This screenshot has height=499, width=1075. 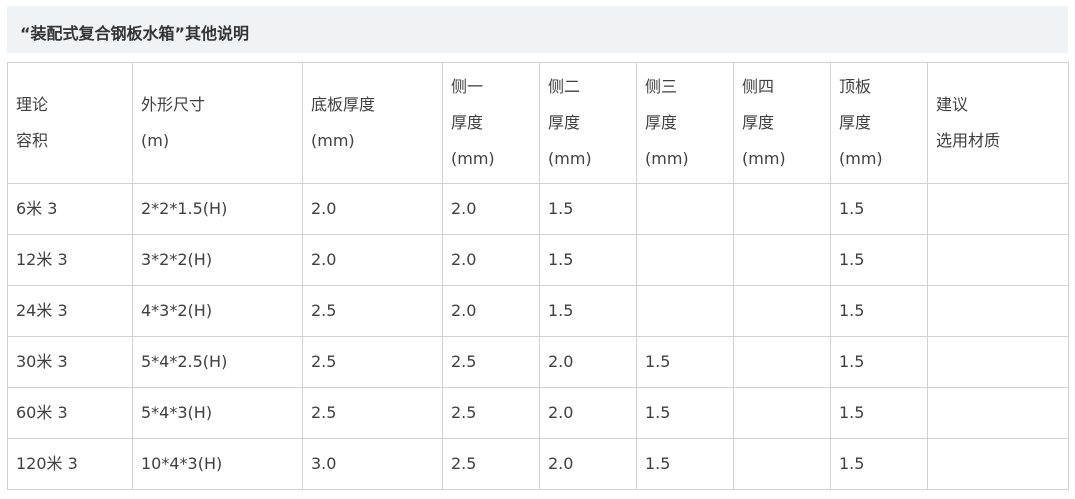 What do you see at coordinates (217, 464) in the screenshot?
I see `cell-dimensions: 10*4*3(H)` at bounding box center [217, 464].